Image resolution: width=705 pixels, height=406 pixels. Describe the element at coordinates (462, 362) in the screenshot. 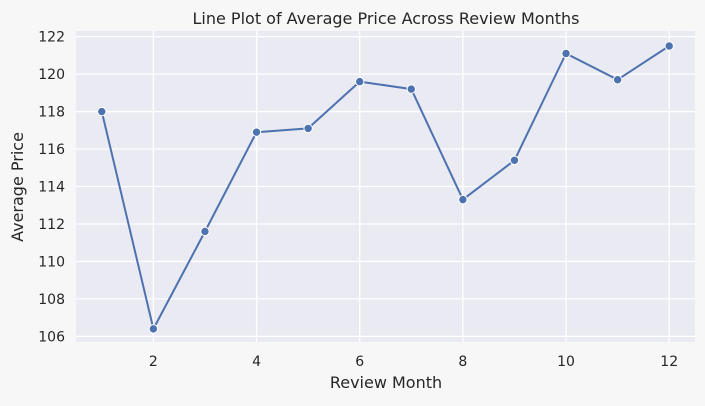

I see `x-tick-label: 8` at that location.